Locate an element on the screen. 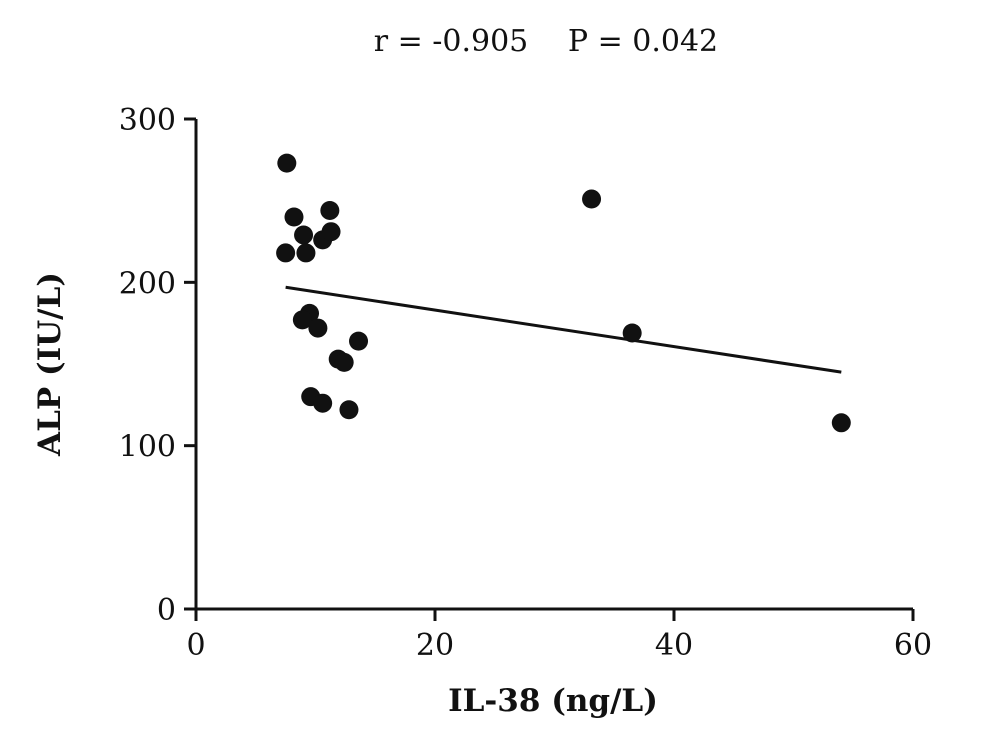  x-axis: 0 20 40 60 is located at coordinates (559, 635).